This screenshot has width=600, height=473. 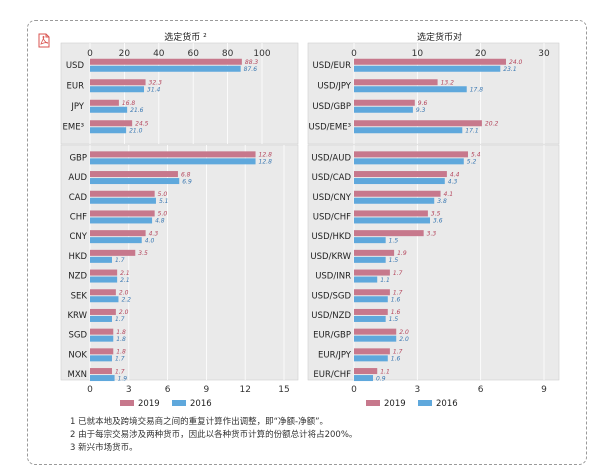 I want to click on data-label-2016: 17.8, so click(x=477, y=89).